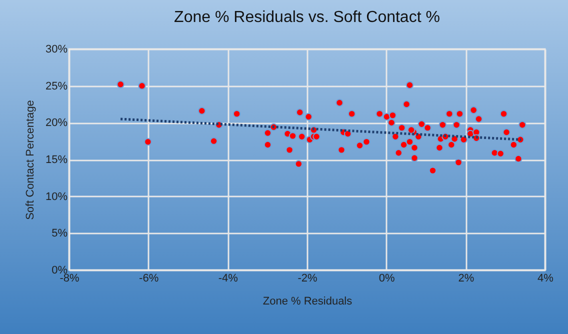 Image resolution: width=568 pixels, height=334 pixels. What do you see at coordinates (56, 86) in the screenshot?
I see `y-tick-label: 25%` at bounding box center [56, 86].